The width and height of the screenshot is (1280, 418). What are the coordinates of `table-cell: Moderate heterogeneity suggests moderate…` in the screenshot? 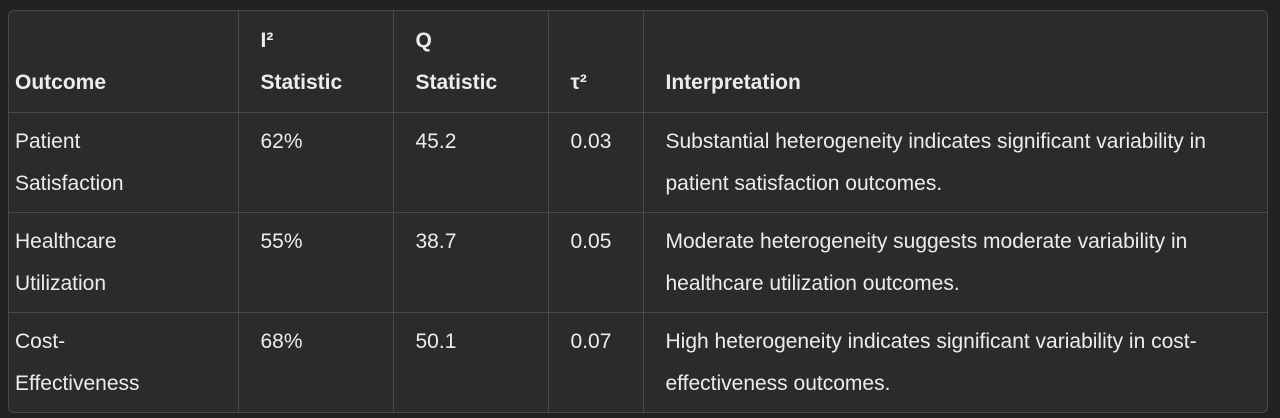 It's located at (954, 262).